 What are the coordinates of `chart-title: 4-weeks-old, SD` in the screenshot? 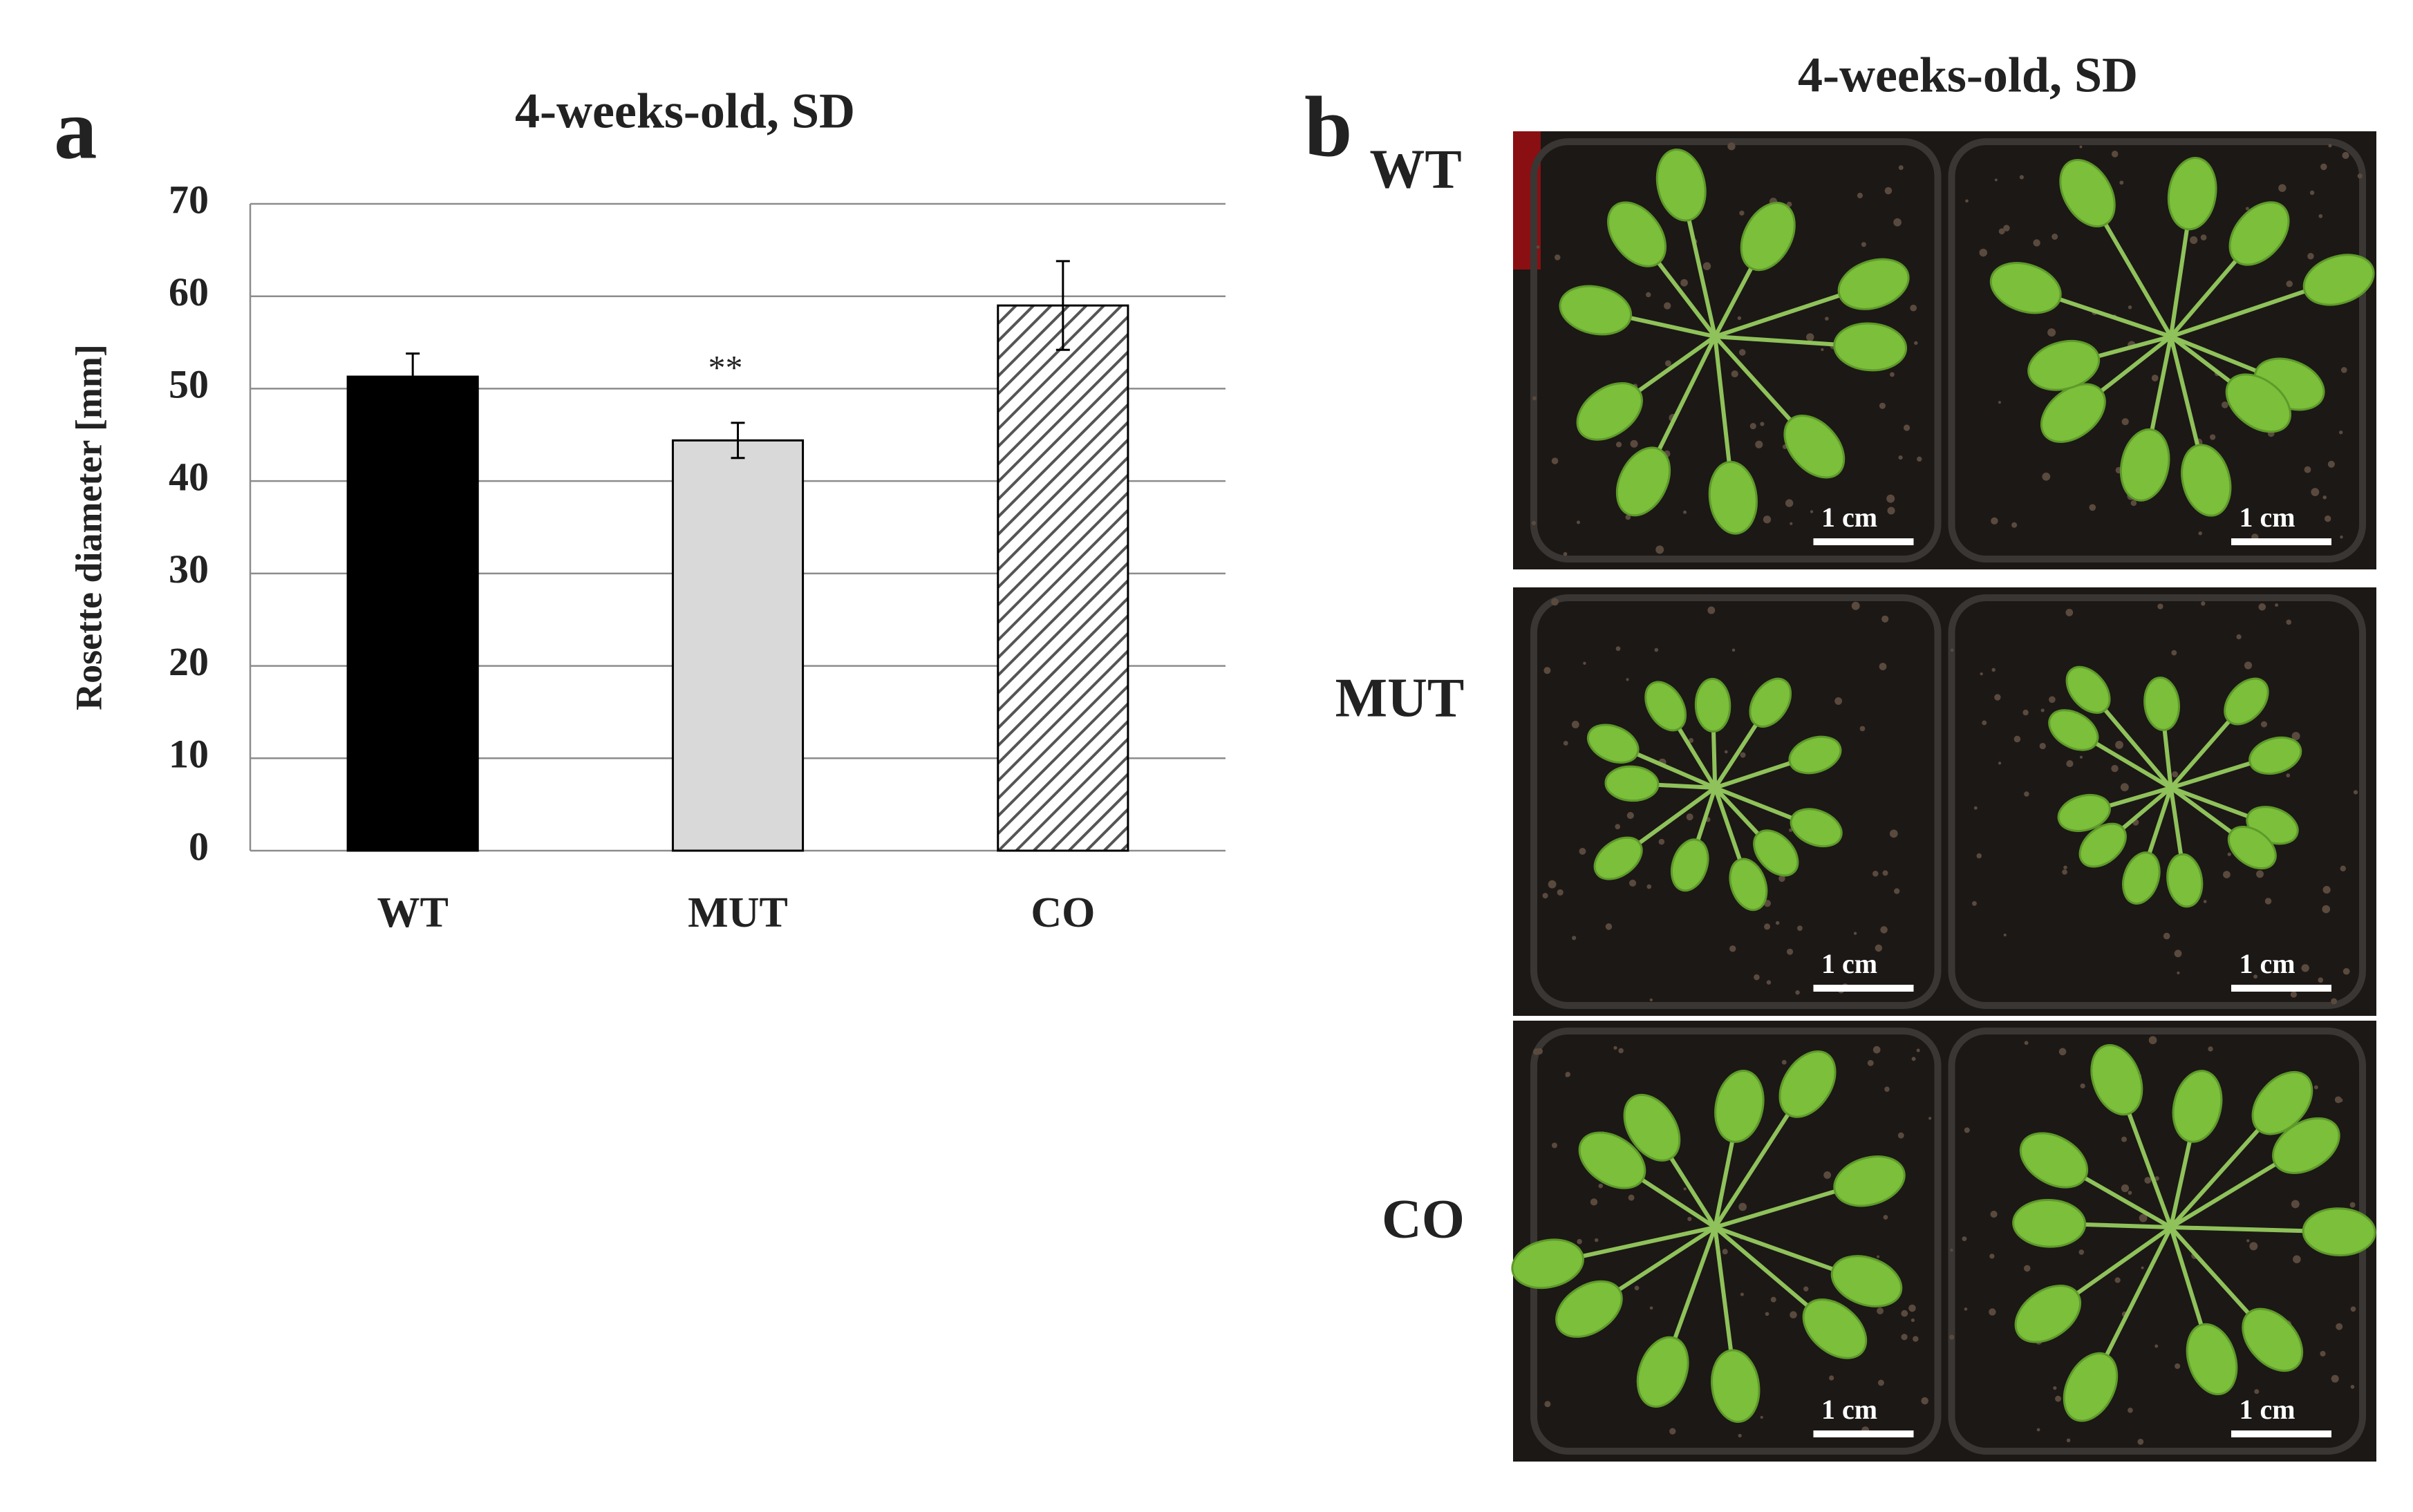 It's located at (685, 111).